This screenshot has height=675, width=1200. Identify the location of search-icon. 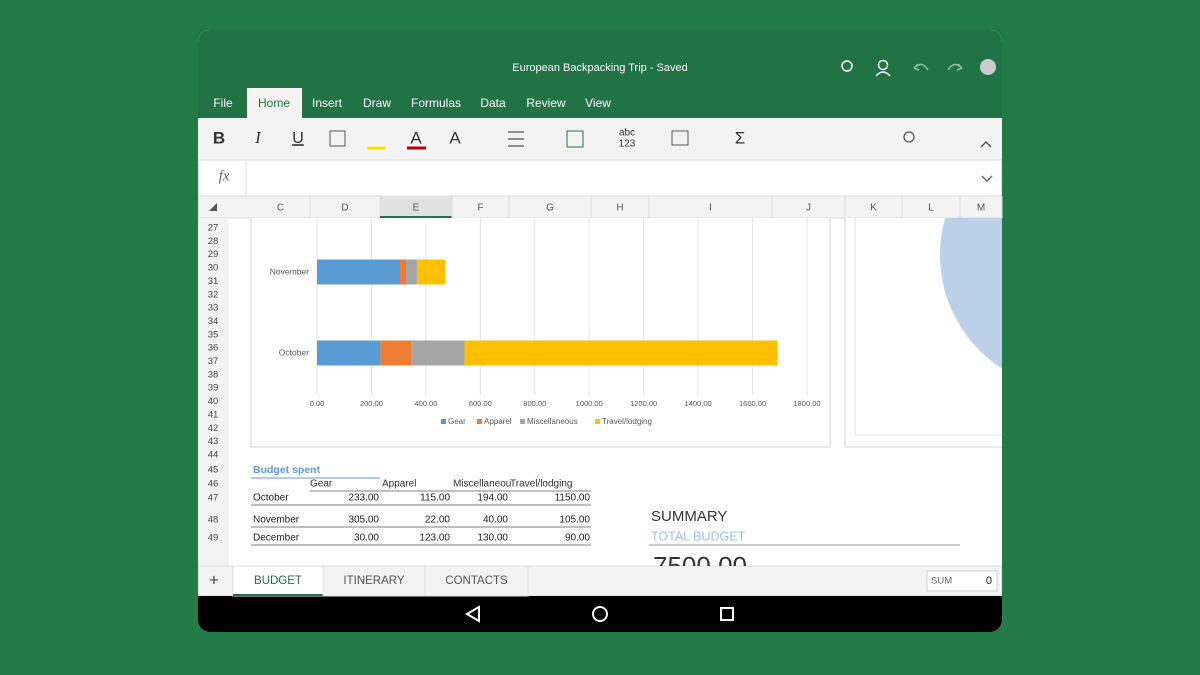
(909, 137).